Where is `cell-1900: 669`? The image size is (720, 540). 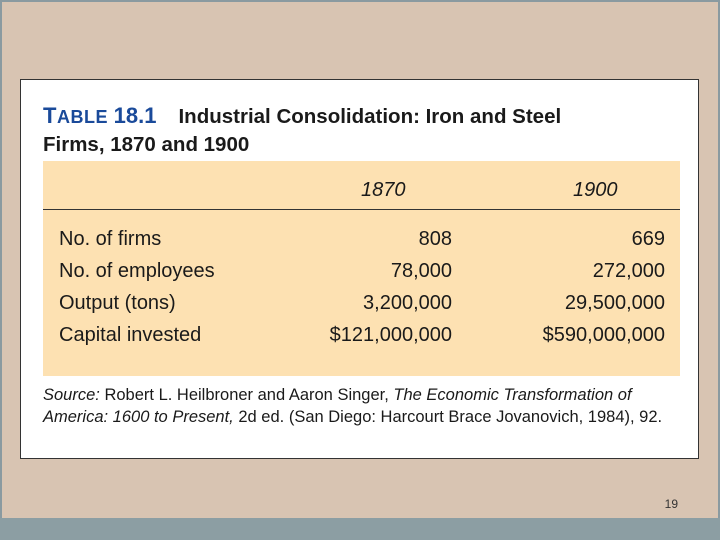
cell-1900: 669 is located at coordinates (648, 239).